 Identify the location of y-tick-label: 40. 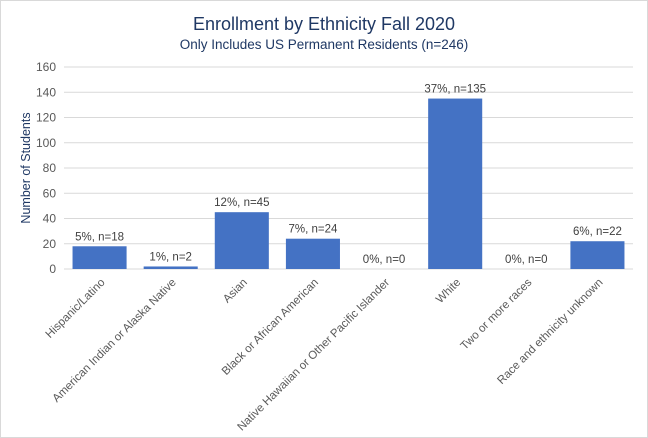
(50, 219).